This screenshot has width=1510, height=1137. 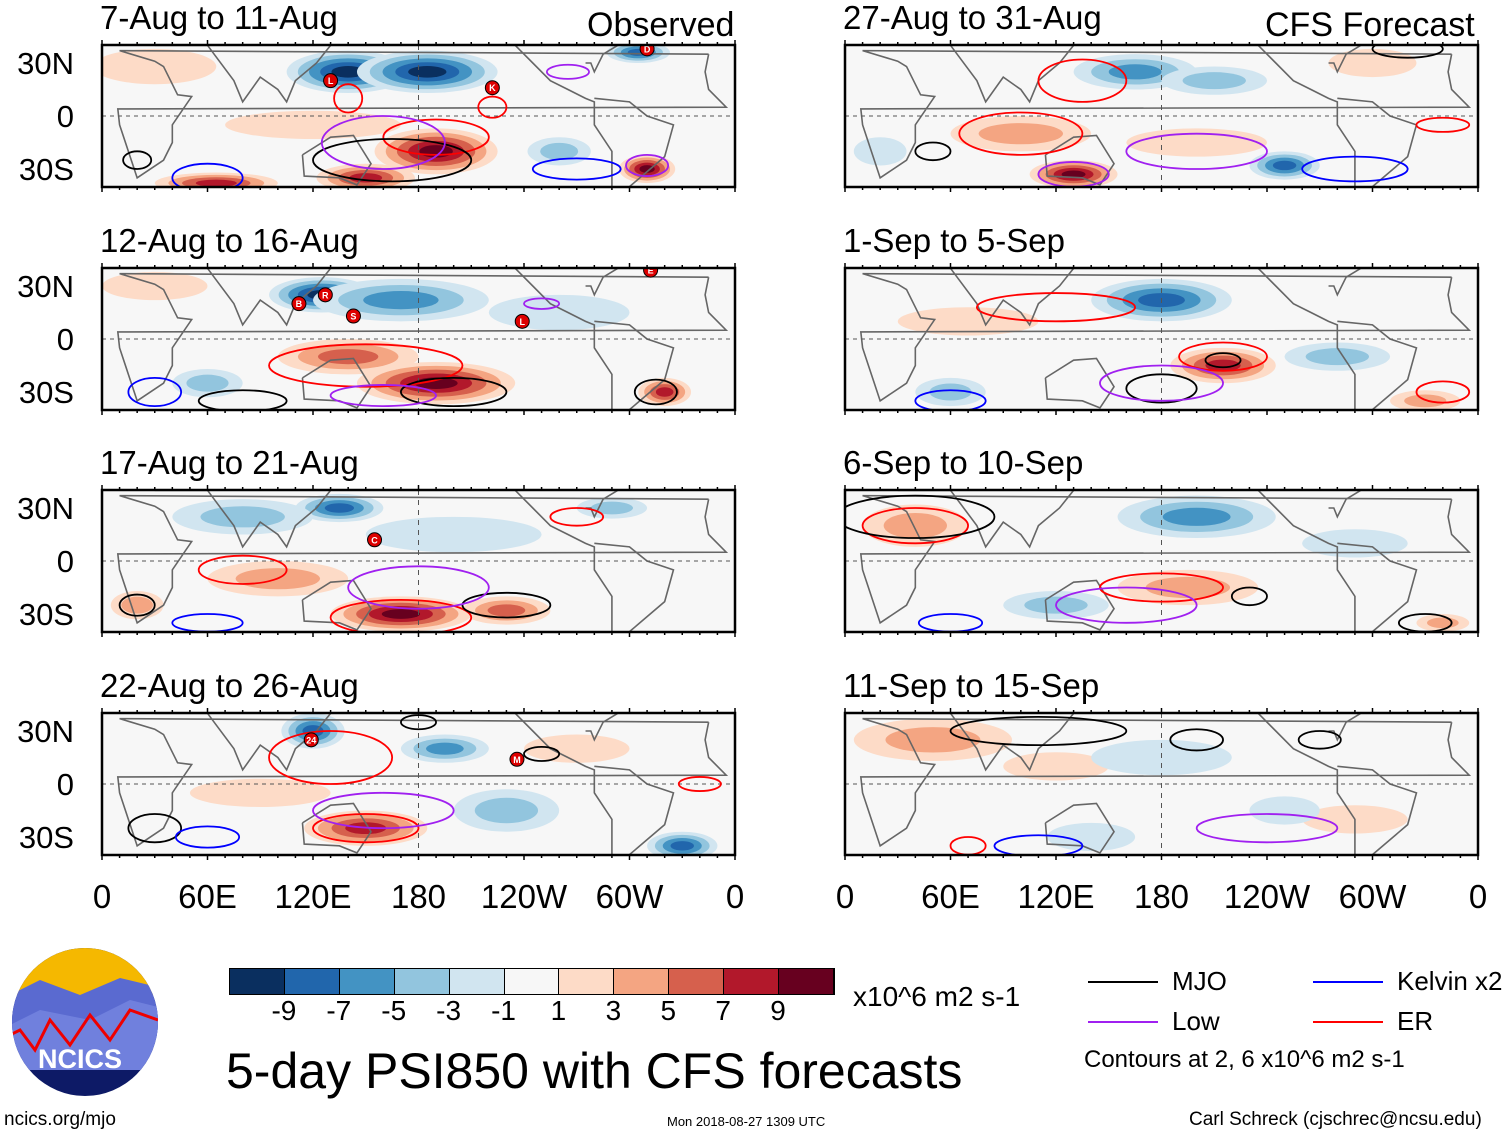 I want to click on colorbar-tick: 1, so click(x=558, y=1010).